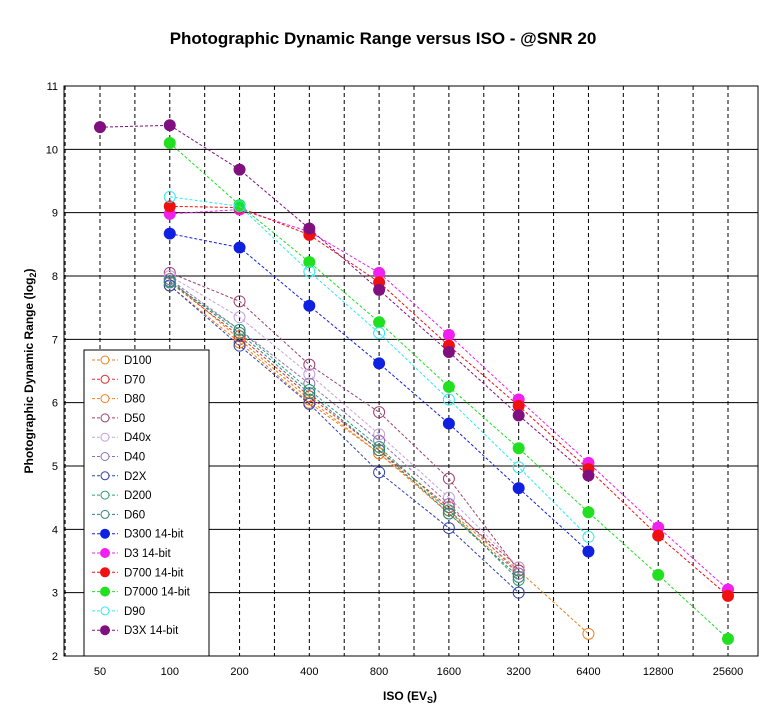 This screenshot has width=767, height=726. I want to click on legend-item: D50, so click(118, 419).